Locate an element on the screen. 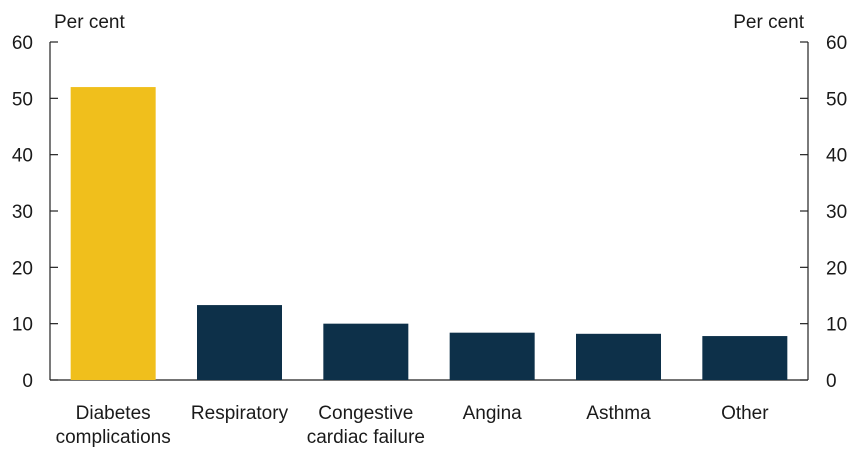 This screenshot has width=850, height=450. left-axis-unit-label: Per cent is located at coordinates (89, 22).